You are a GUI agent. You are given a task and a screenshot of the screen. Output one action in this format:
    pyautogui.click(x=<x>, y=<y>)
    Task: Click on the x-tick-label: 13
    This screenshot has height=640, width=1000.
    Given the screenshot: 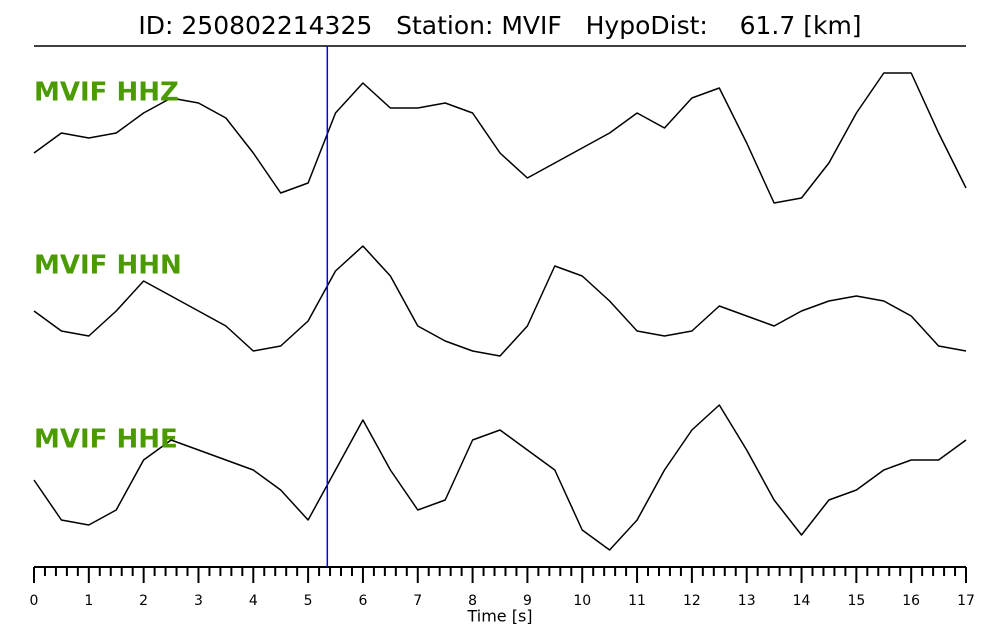 What is the action you would take?
    pyautogui.click(x=747, y=601)
    